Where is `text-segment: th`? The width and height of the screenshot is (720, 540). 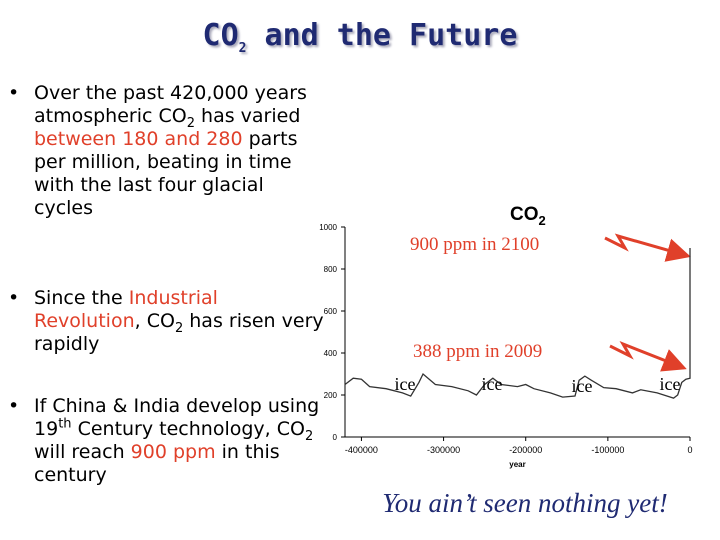 text-segment: th is located at coordinates (65, 424).